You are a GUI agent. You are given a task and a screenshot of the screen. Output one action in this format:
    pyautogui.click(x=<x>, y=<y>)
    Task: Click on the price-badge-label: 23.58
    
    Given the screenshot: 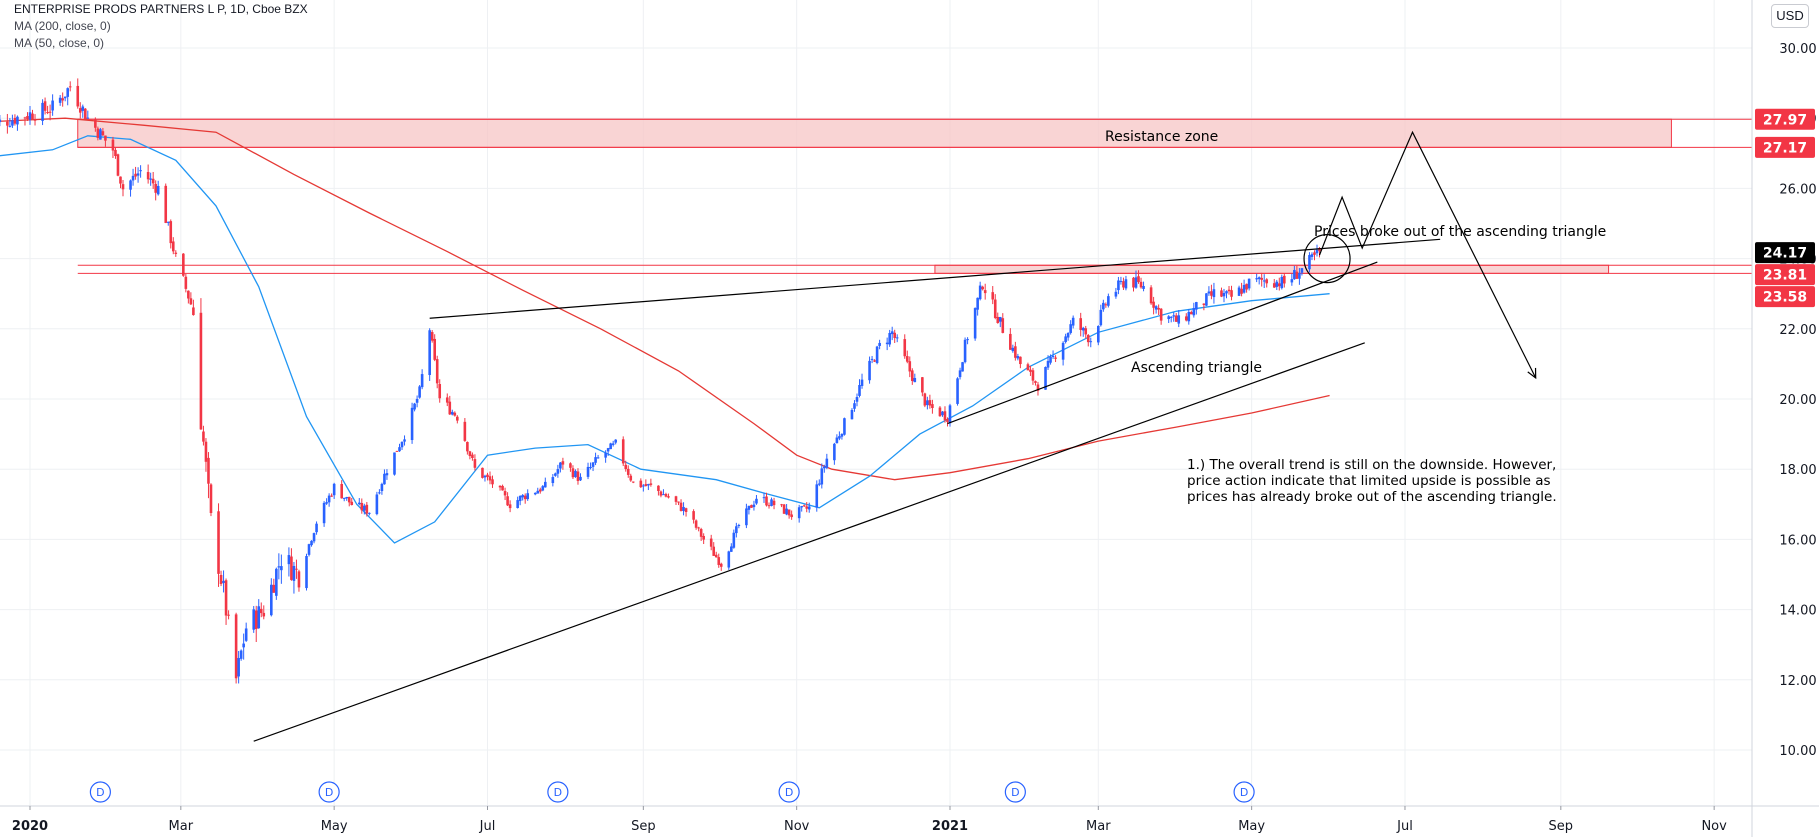 What is the action you would take?
    pyautogui.click(x=1785, y=298)
    